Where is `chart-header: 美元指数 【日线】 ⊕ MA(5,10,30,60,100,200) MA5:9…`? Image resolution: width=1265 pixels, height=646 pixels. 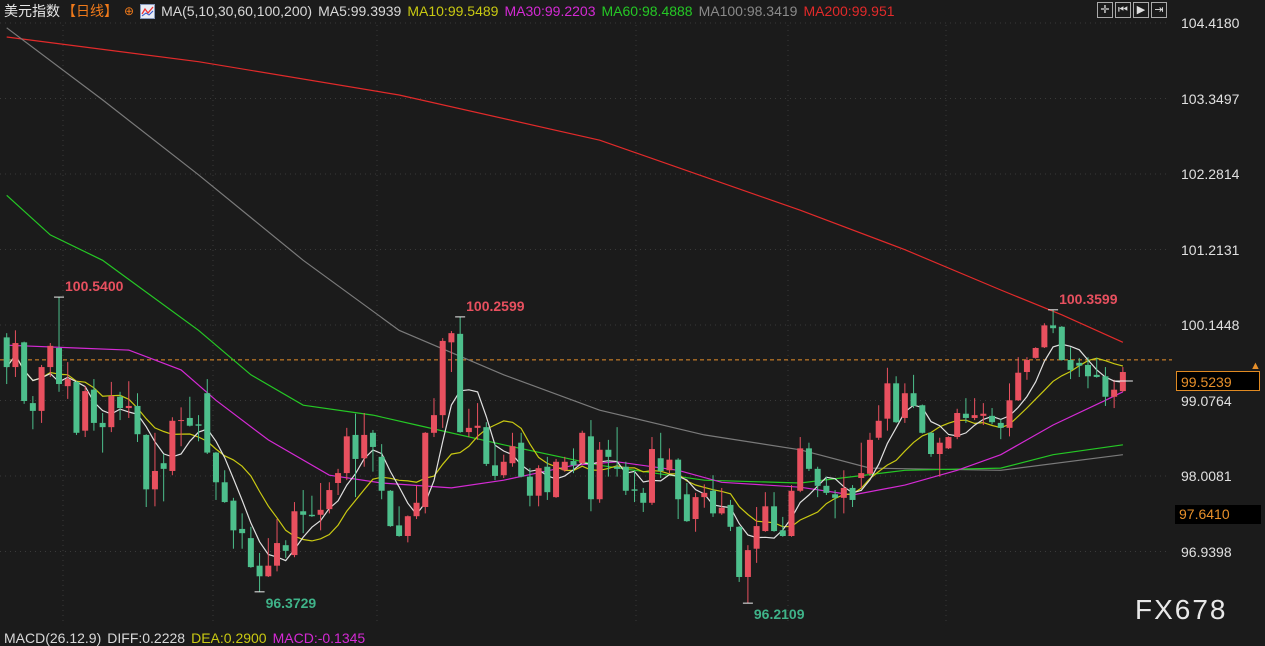 chart-header: 美元指数 【日线】 ⊕ MA(5,10,30,60,100,200) MA5:9… is located at coordinates (449, 11).